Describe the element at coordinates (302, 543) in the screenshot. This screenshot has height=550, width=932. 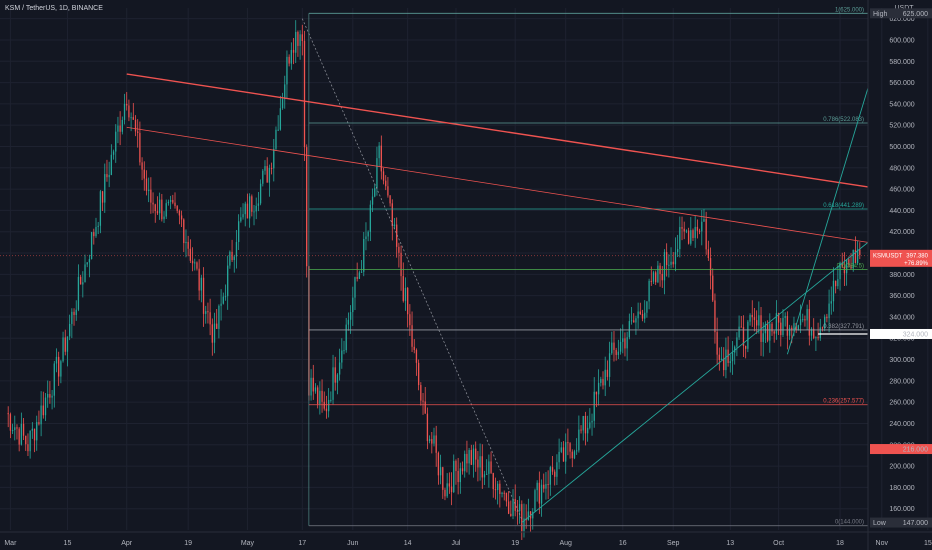
I see `x-tick-label: 17` at that location.